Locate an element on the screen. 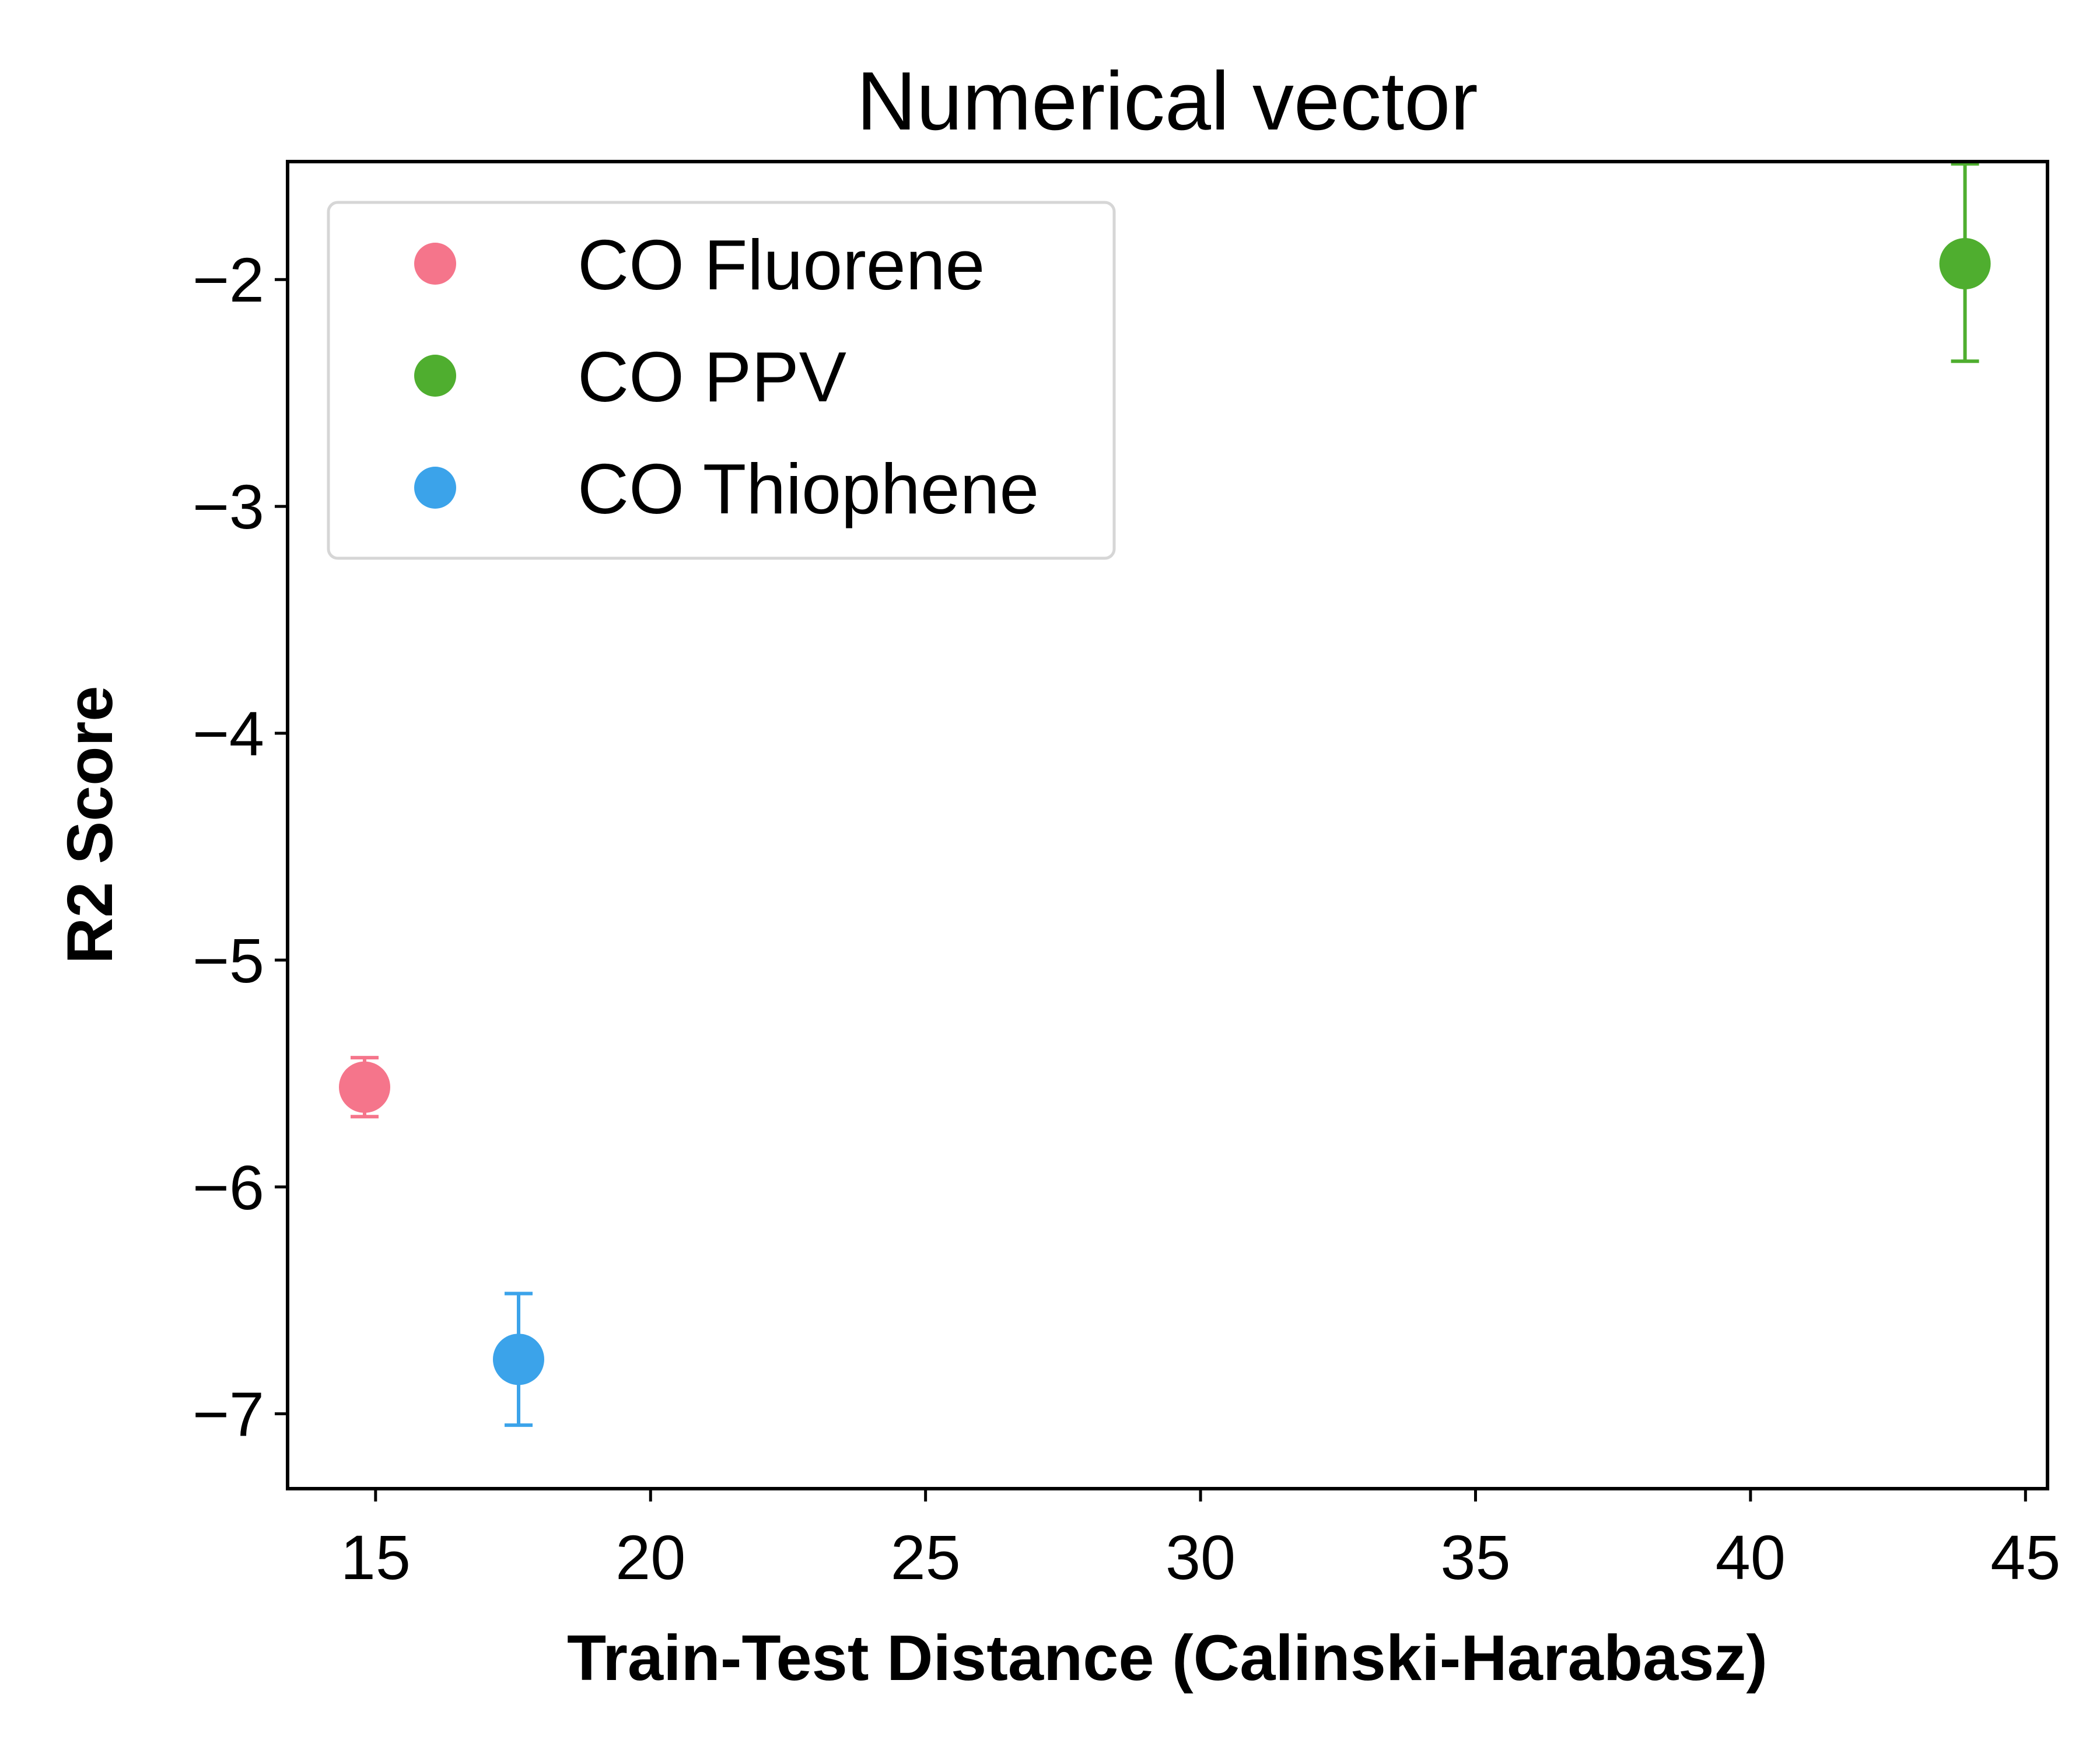 The height and width of the screenshot is (1750, 2100). y-tick-label: −3 is located at coordinates (228, 506).